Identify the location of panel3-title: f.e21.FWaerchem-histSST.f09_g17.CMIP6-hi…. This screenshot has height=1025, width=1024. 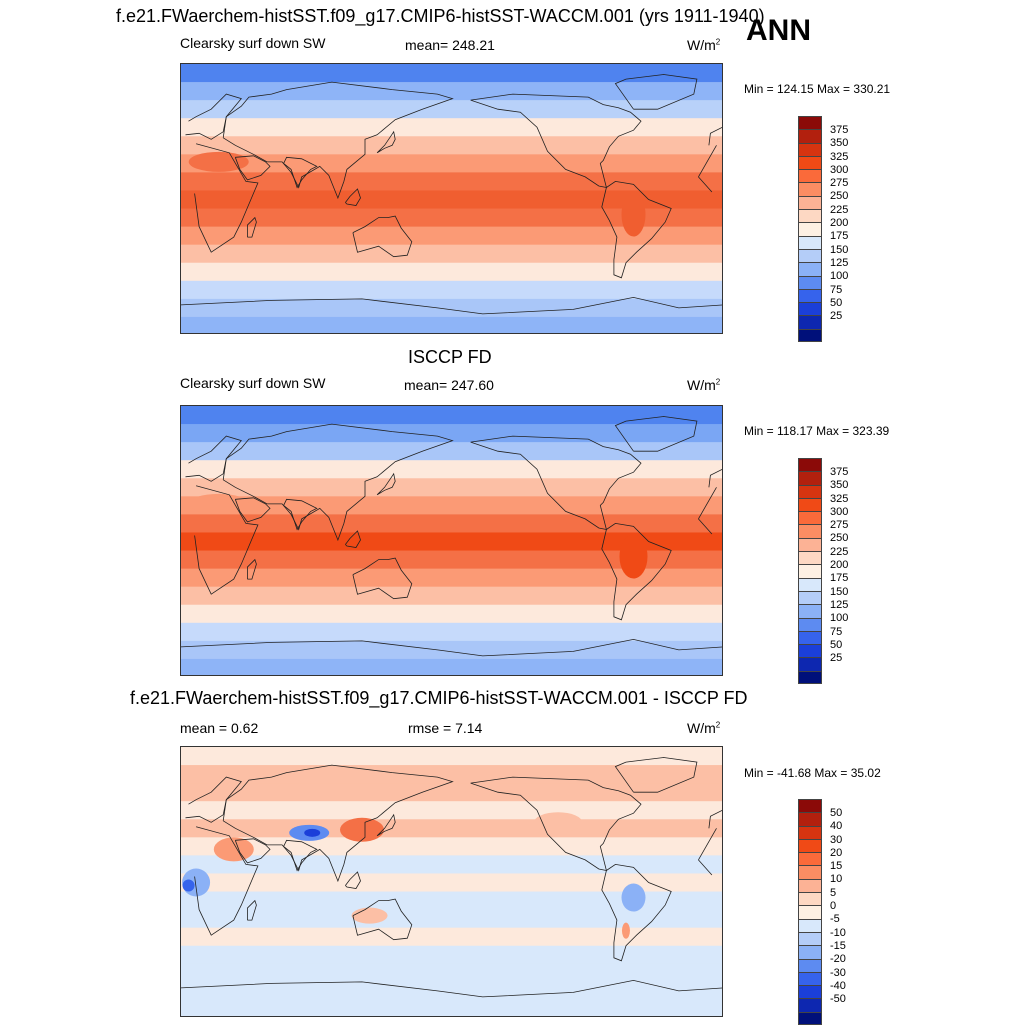
(439, 698).